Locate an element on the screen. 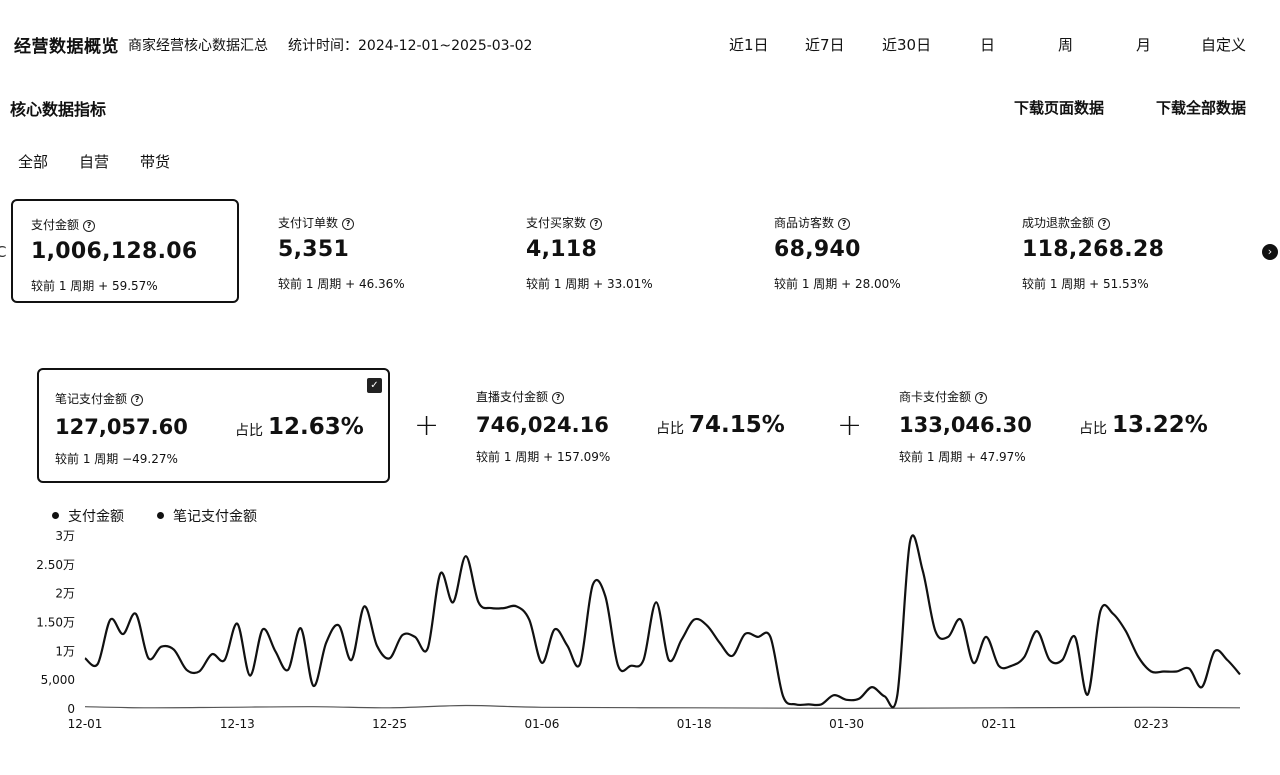 Image resolution: width=1280 pixels, height=775 pixels. breakdown-compare: 较前 1 周期 + 47.97% is located at coordinates (962, 457).